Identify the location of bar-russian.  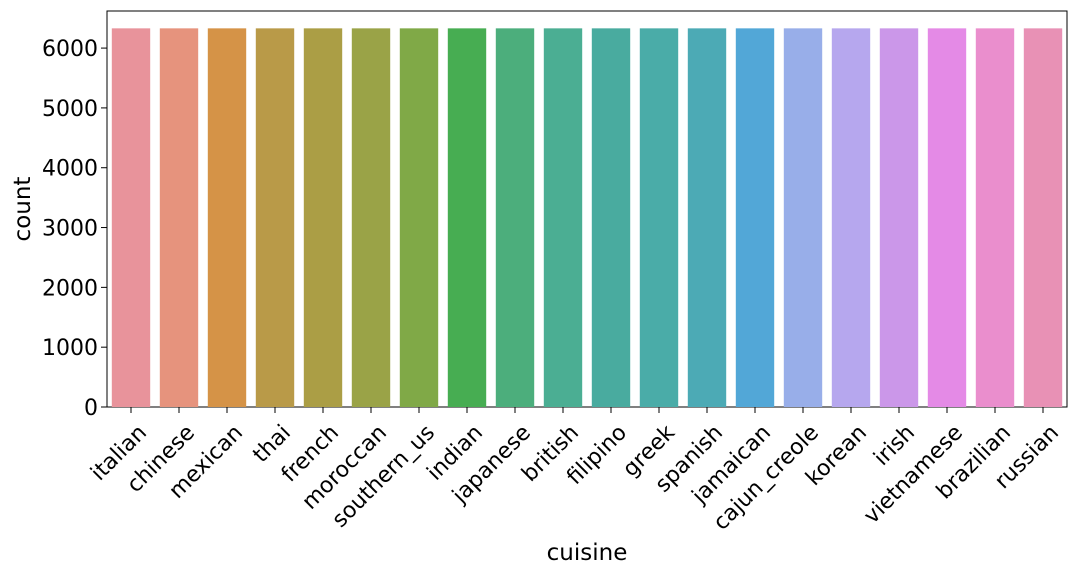
(1043, 217).